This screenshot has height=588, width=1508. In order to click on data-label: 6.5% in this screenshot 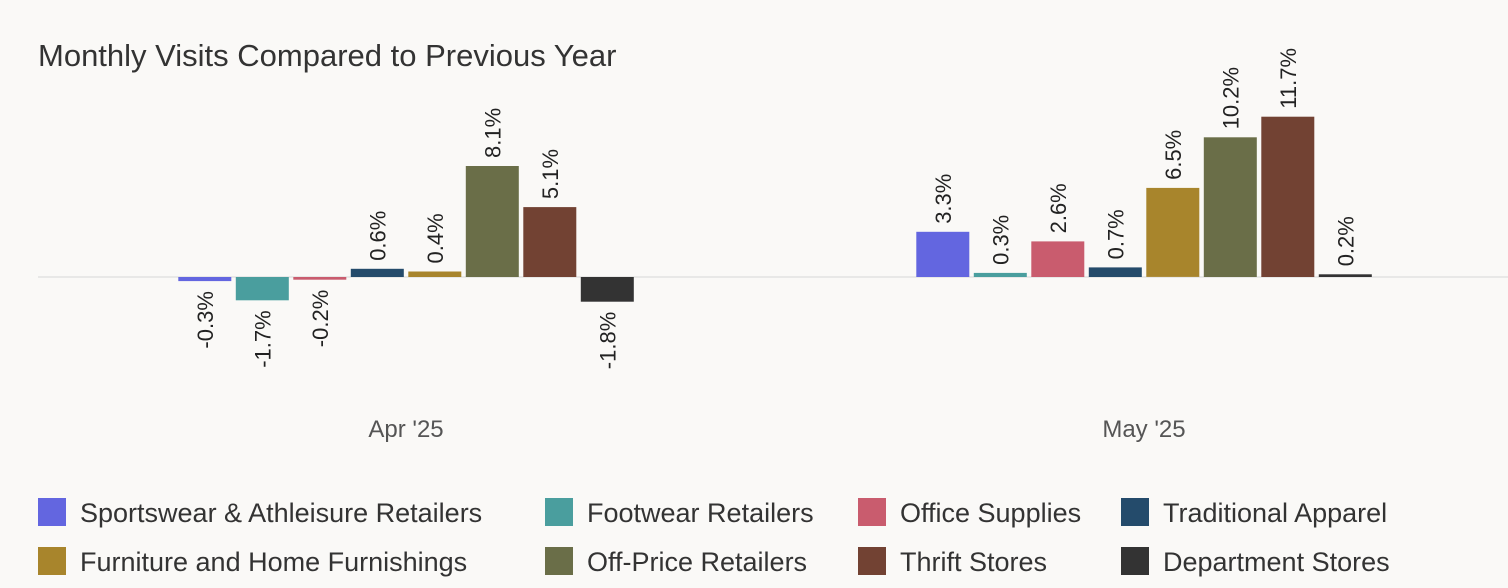, I will do `click(1173, 155)`.